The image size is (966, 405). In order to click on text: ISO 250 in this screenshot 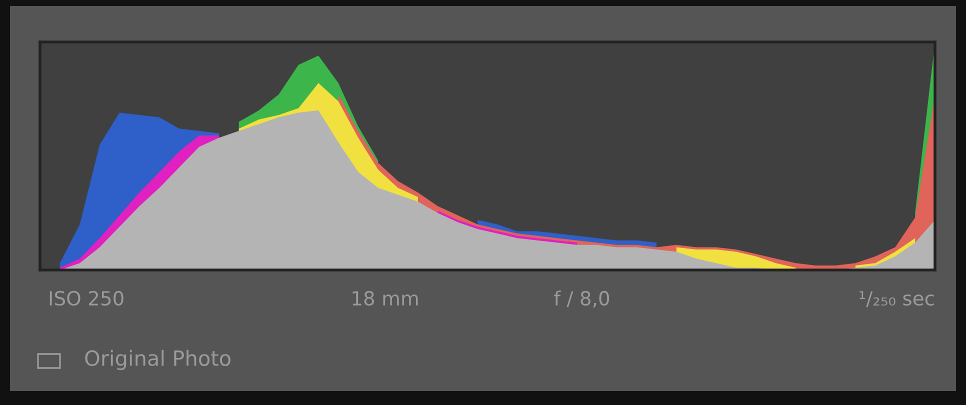, I will do `click(87, 298)`.